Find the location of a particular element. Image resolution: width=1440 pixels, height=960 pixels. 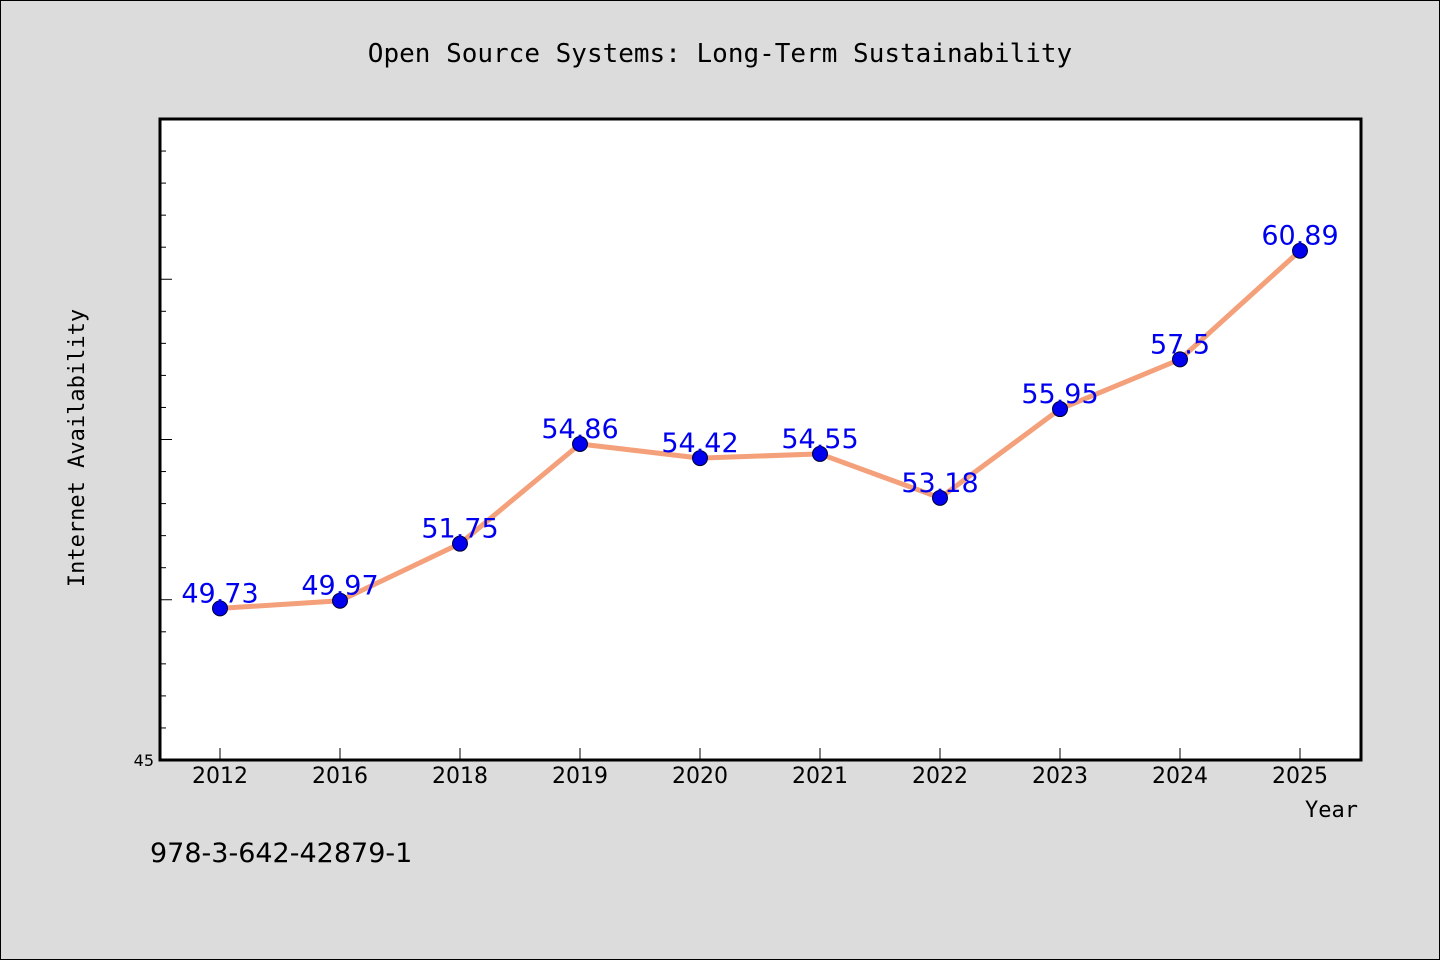

x-tick-label: 2018 is located at coordinates (460, 776).